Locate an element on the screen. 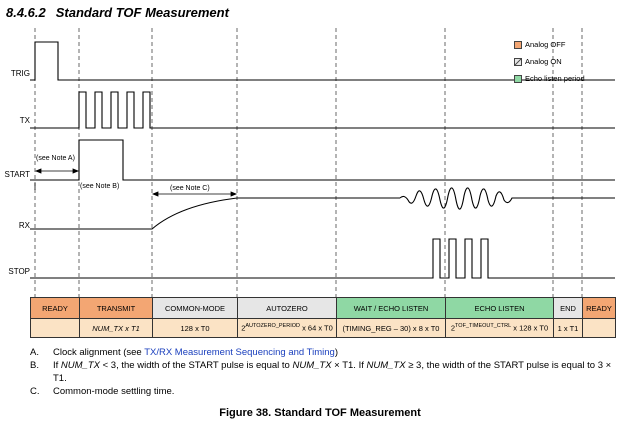  note-a-label: (see Note A) is located at coordinates (55, 158).